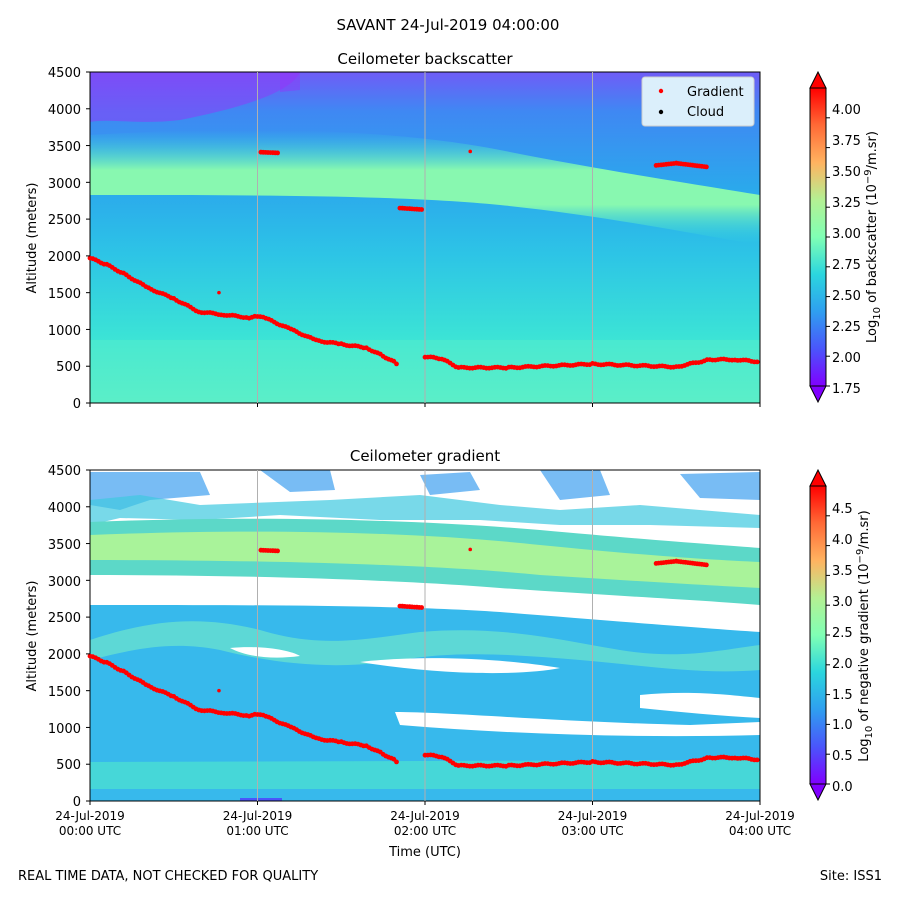  Describe the element at coordinates (846, 234) in the screenshot. I see `colorbar-tick-label: 3.00` at that location.